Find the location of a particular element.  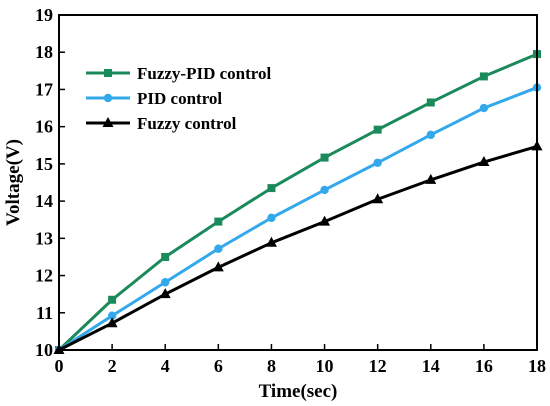

y-tick-label: 13 is located at coordinates (44, 238).